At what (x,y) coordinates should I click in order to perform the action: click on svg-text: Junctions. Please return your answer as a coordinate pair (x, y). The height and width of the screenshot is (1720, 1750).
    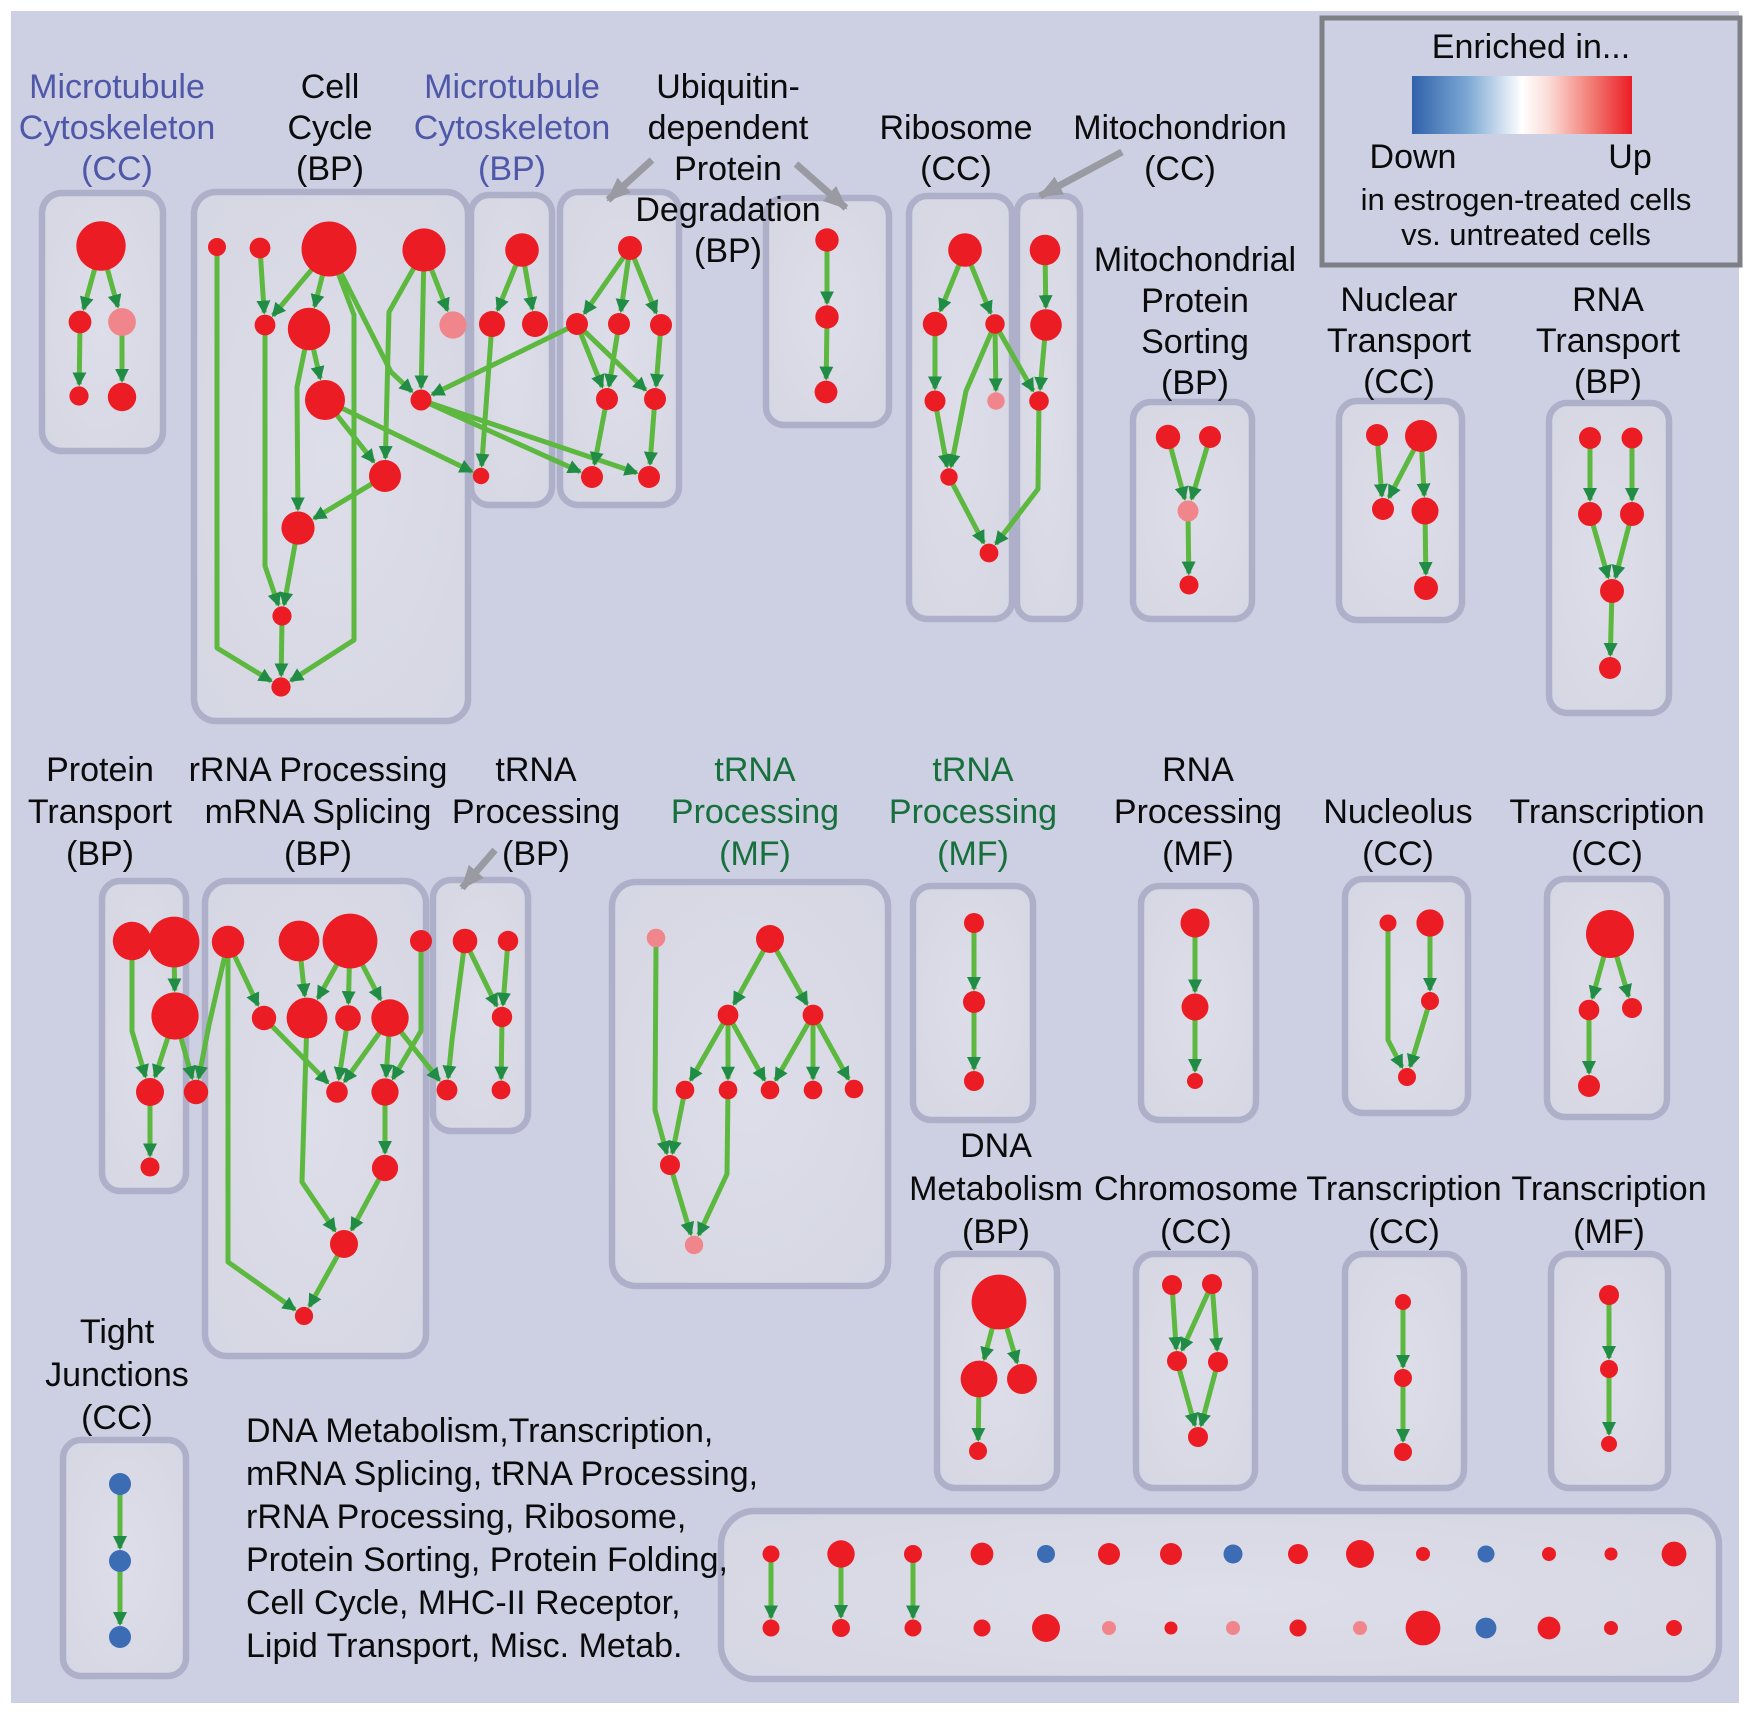
    Looking at the image, I should click on (117, 1375).